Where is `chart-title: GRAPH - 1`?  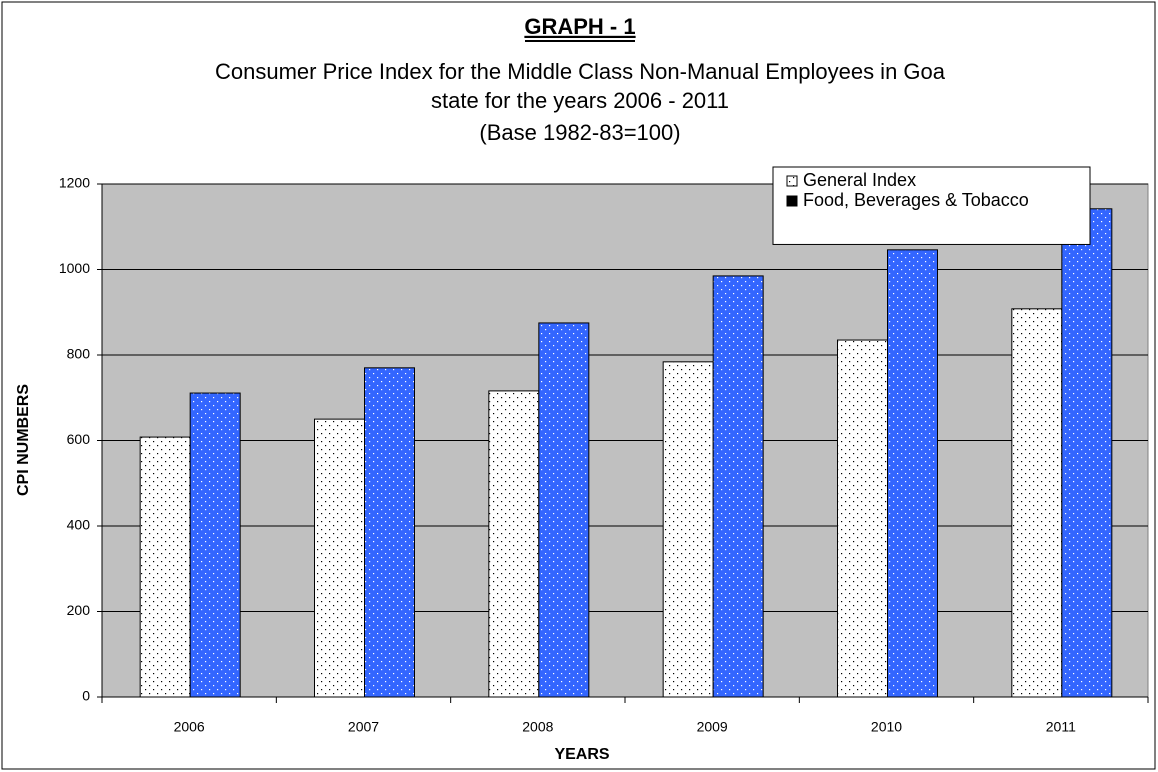 chart-title: GRAPH - 1 is located at coordinates (579, 26).